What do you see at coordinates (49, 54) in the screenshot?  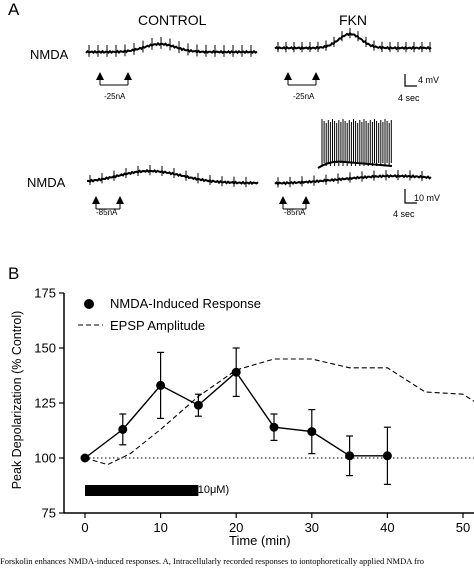 I see `row1-nmda-label: NMDA` at bounding box center [49, 54].